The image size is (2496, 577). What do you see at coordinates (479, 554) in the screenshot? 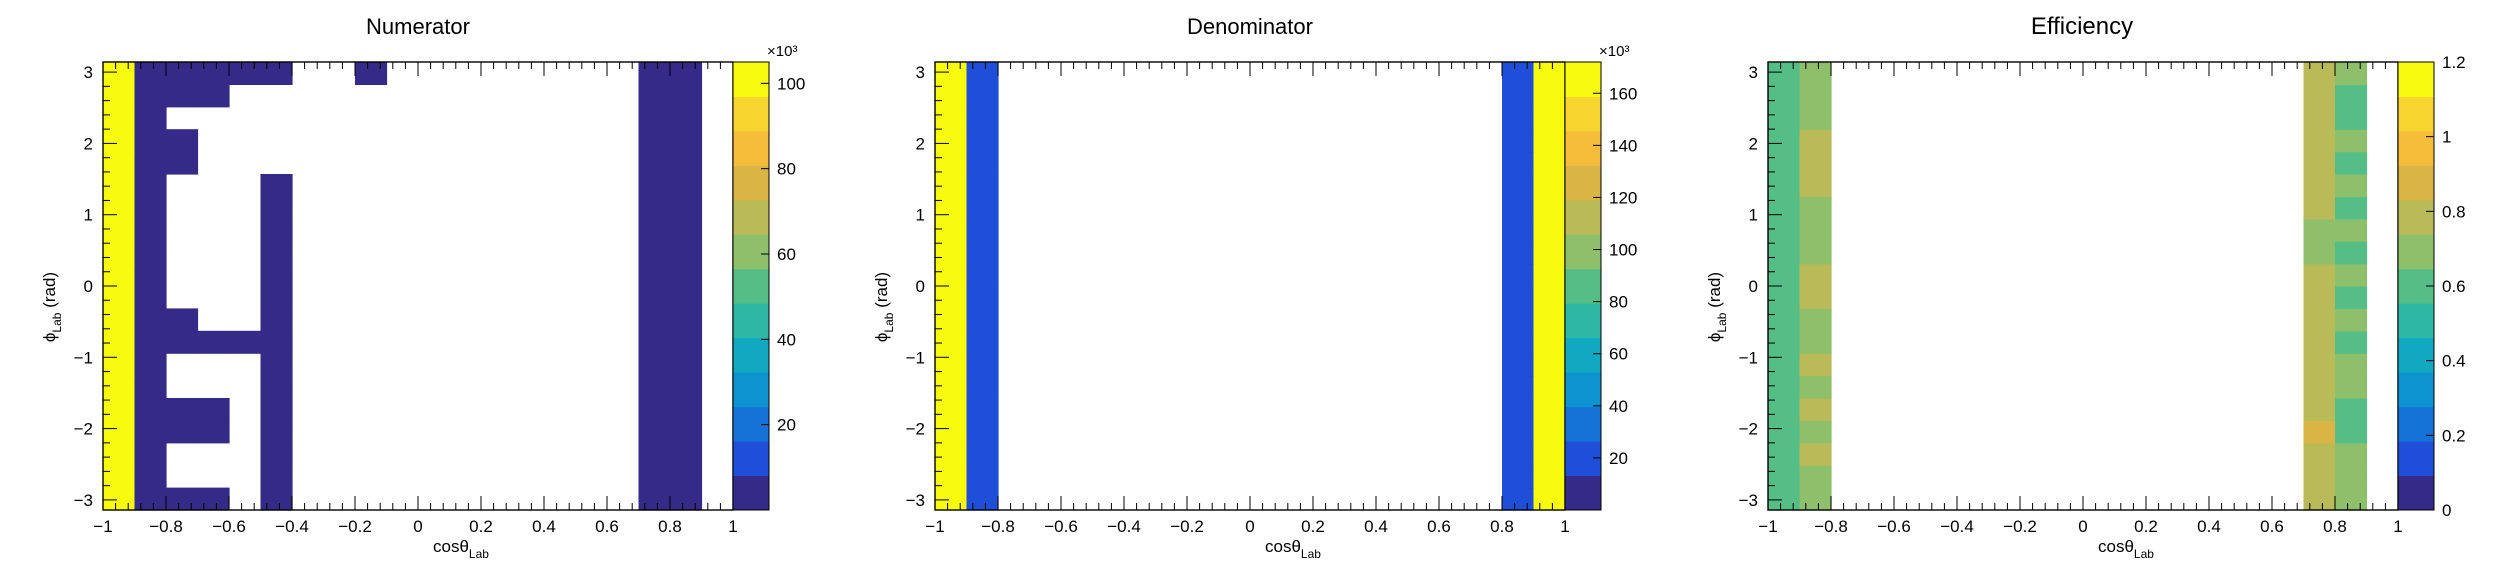
I see `x-axis-label-subscript: Lab` at bounding box center [479, 554].